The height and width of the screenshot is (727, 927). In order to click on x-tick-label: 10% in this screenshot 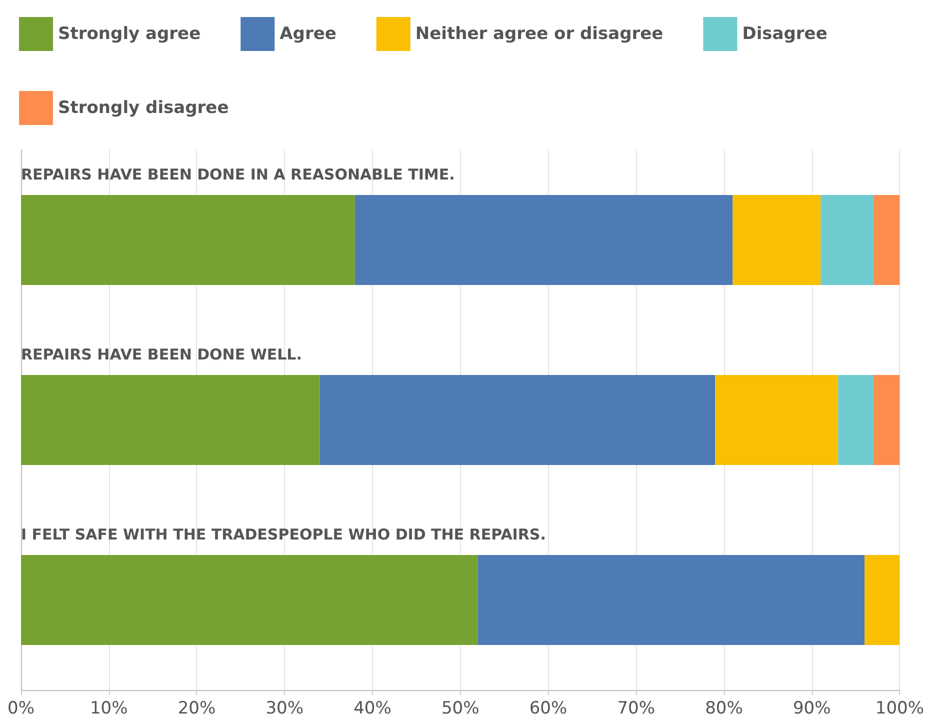, I will do `click(109, 708)`.